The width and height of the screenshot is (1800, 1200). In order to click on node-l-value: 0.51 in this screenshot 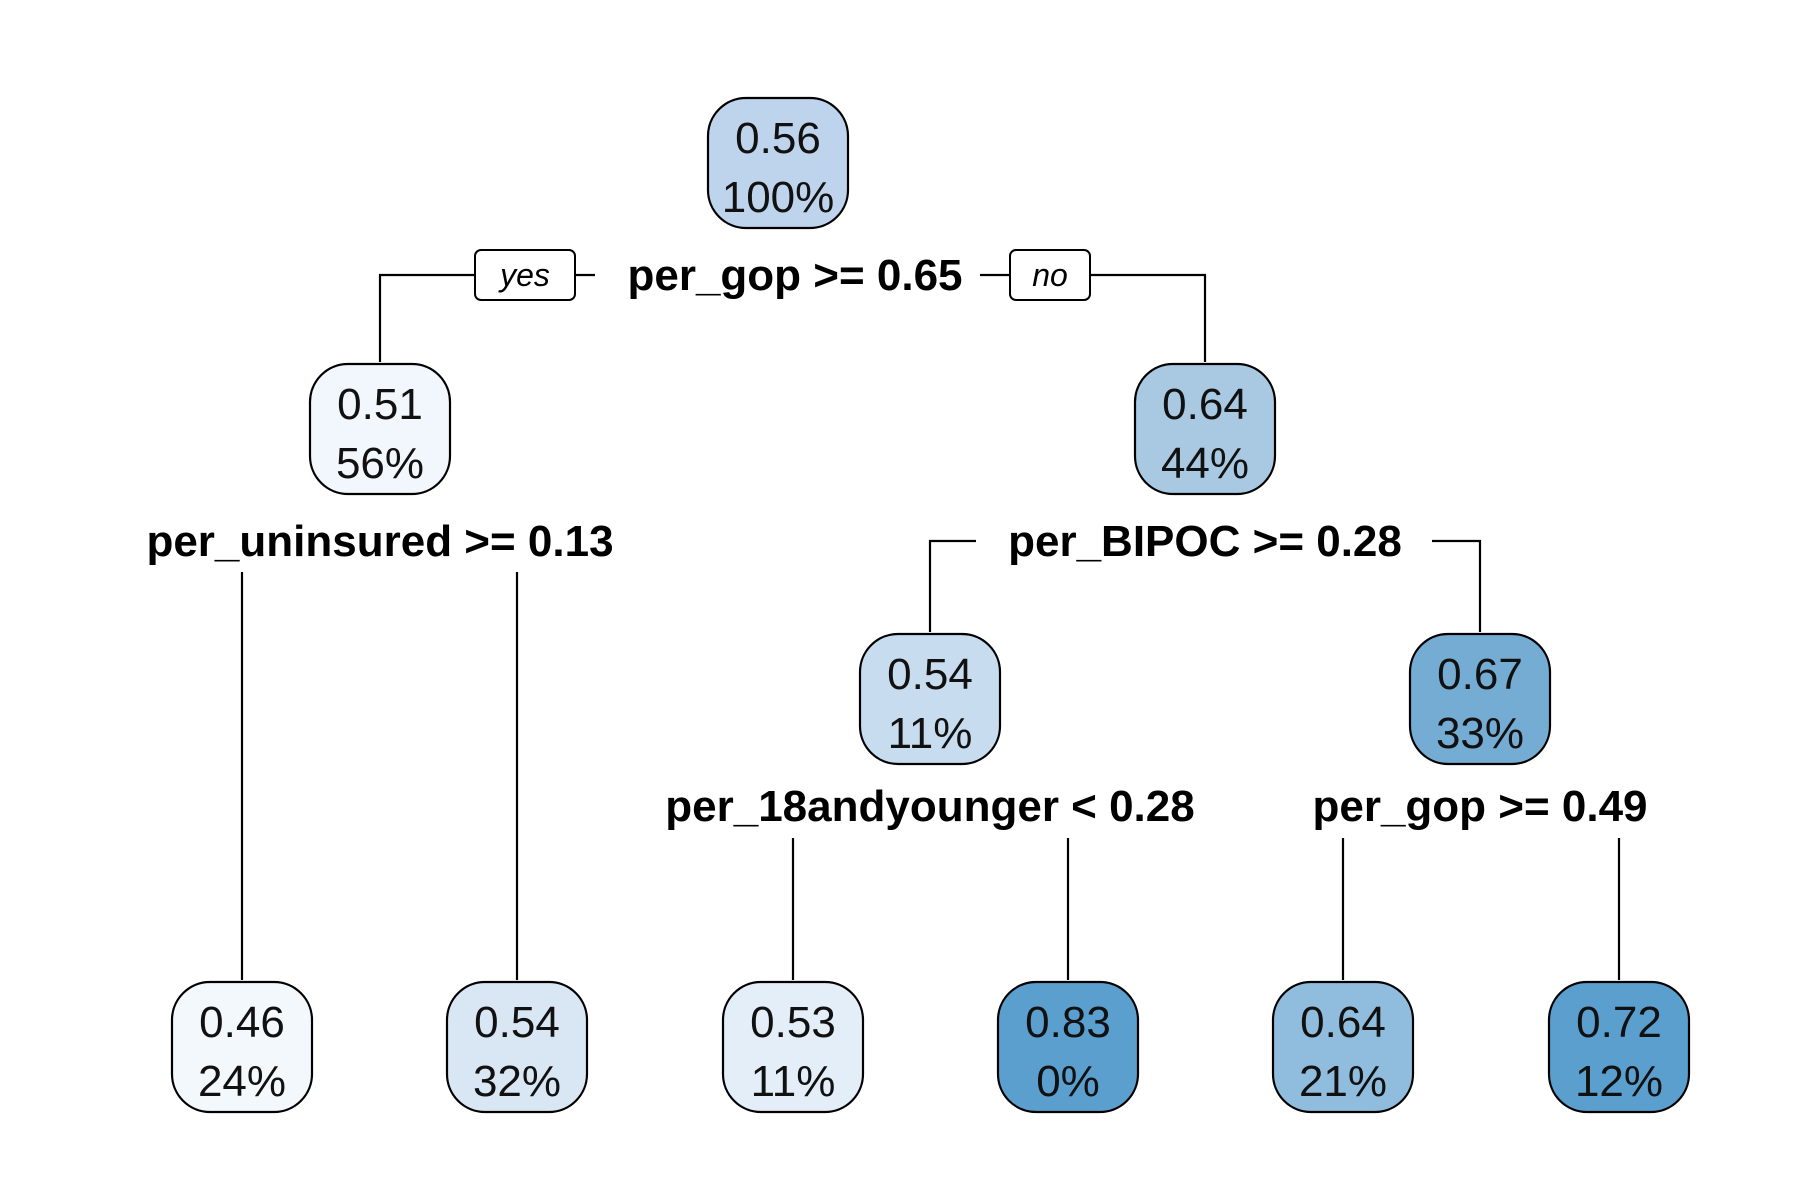, I will do `click(380, 404)`.